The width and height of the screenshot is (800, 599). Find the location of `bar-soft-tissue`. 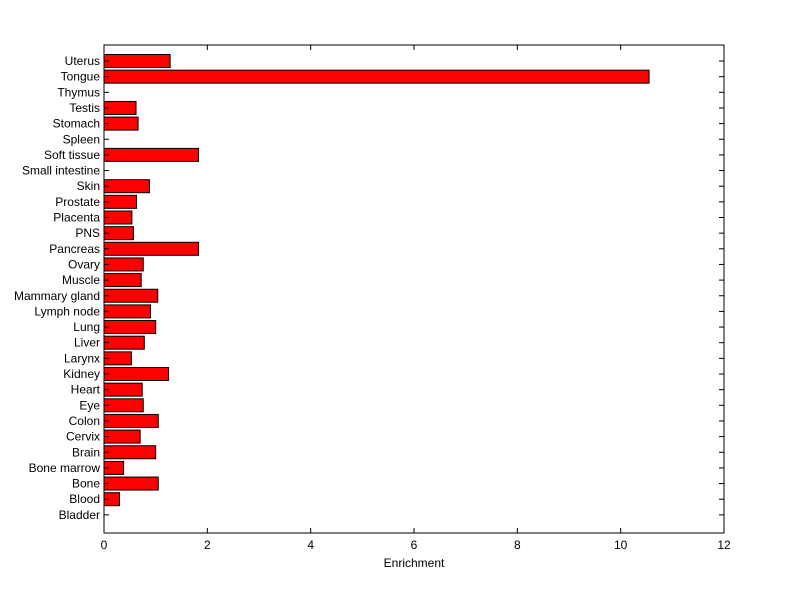

bar-soft-tissue is located at coordinates (151, 154).